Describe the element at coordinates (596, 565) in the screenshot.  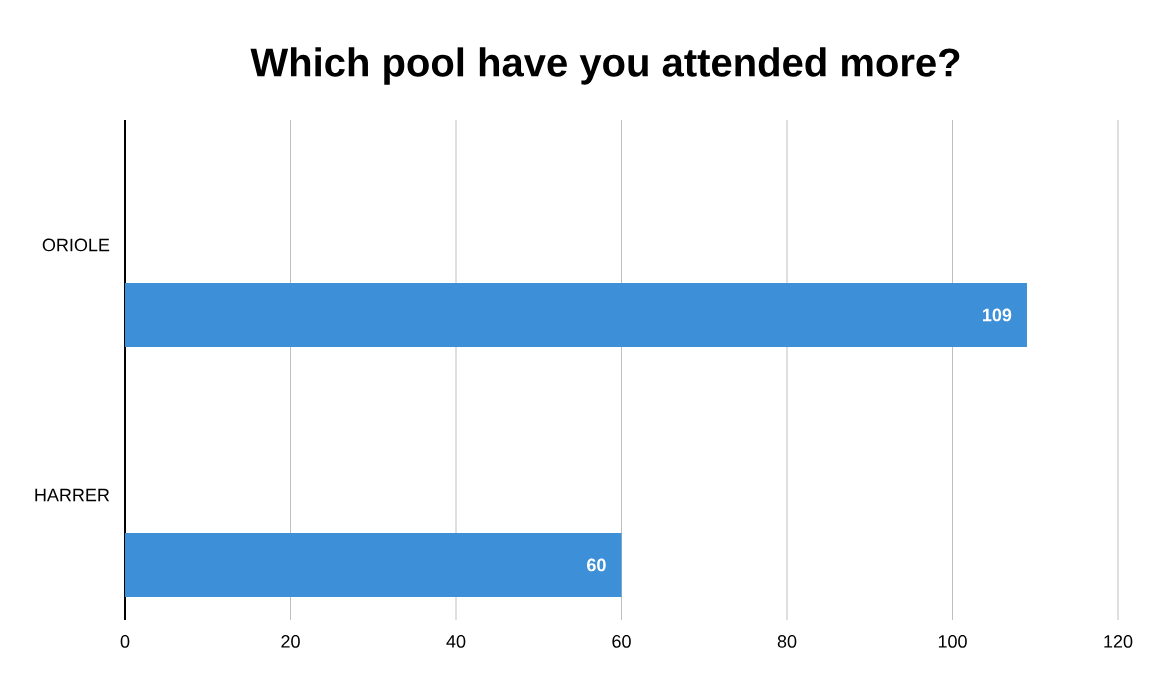
I see `data-label: 60` at that location.